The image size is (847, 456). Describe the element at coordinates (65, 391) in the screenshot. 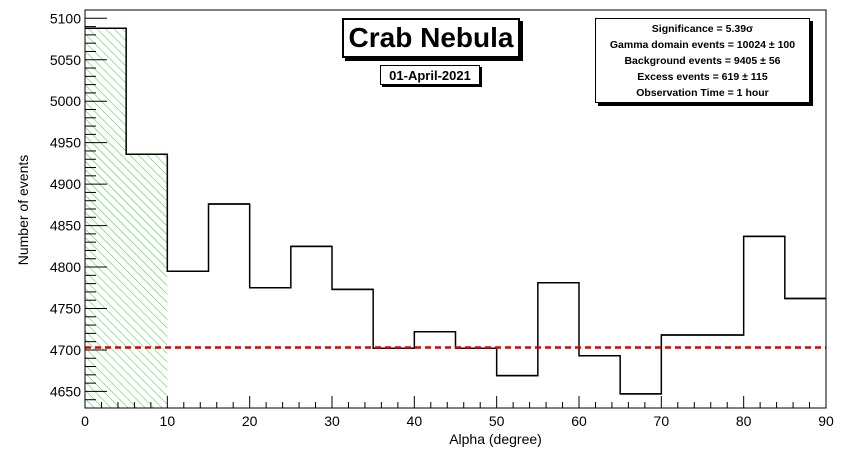

I see `y-tick-label: 4650` at that location.